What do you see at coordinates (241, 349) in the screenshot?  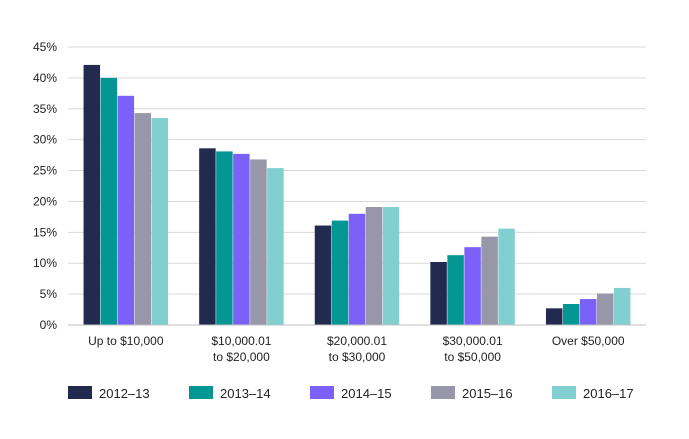 I see `x-tick-label: $10,000.01 to $20,000` at bounding box center [241, 349].